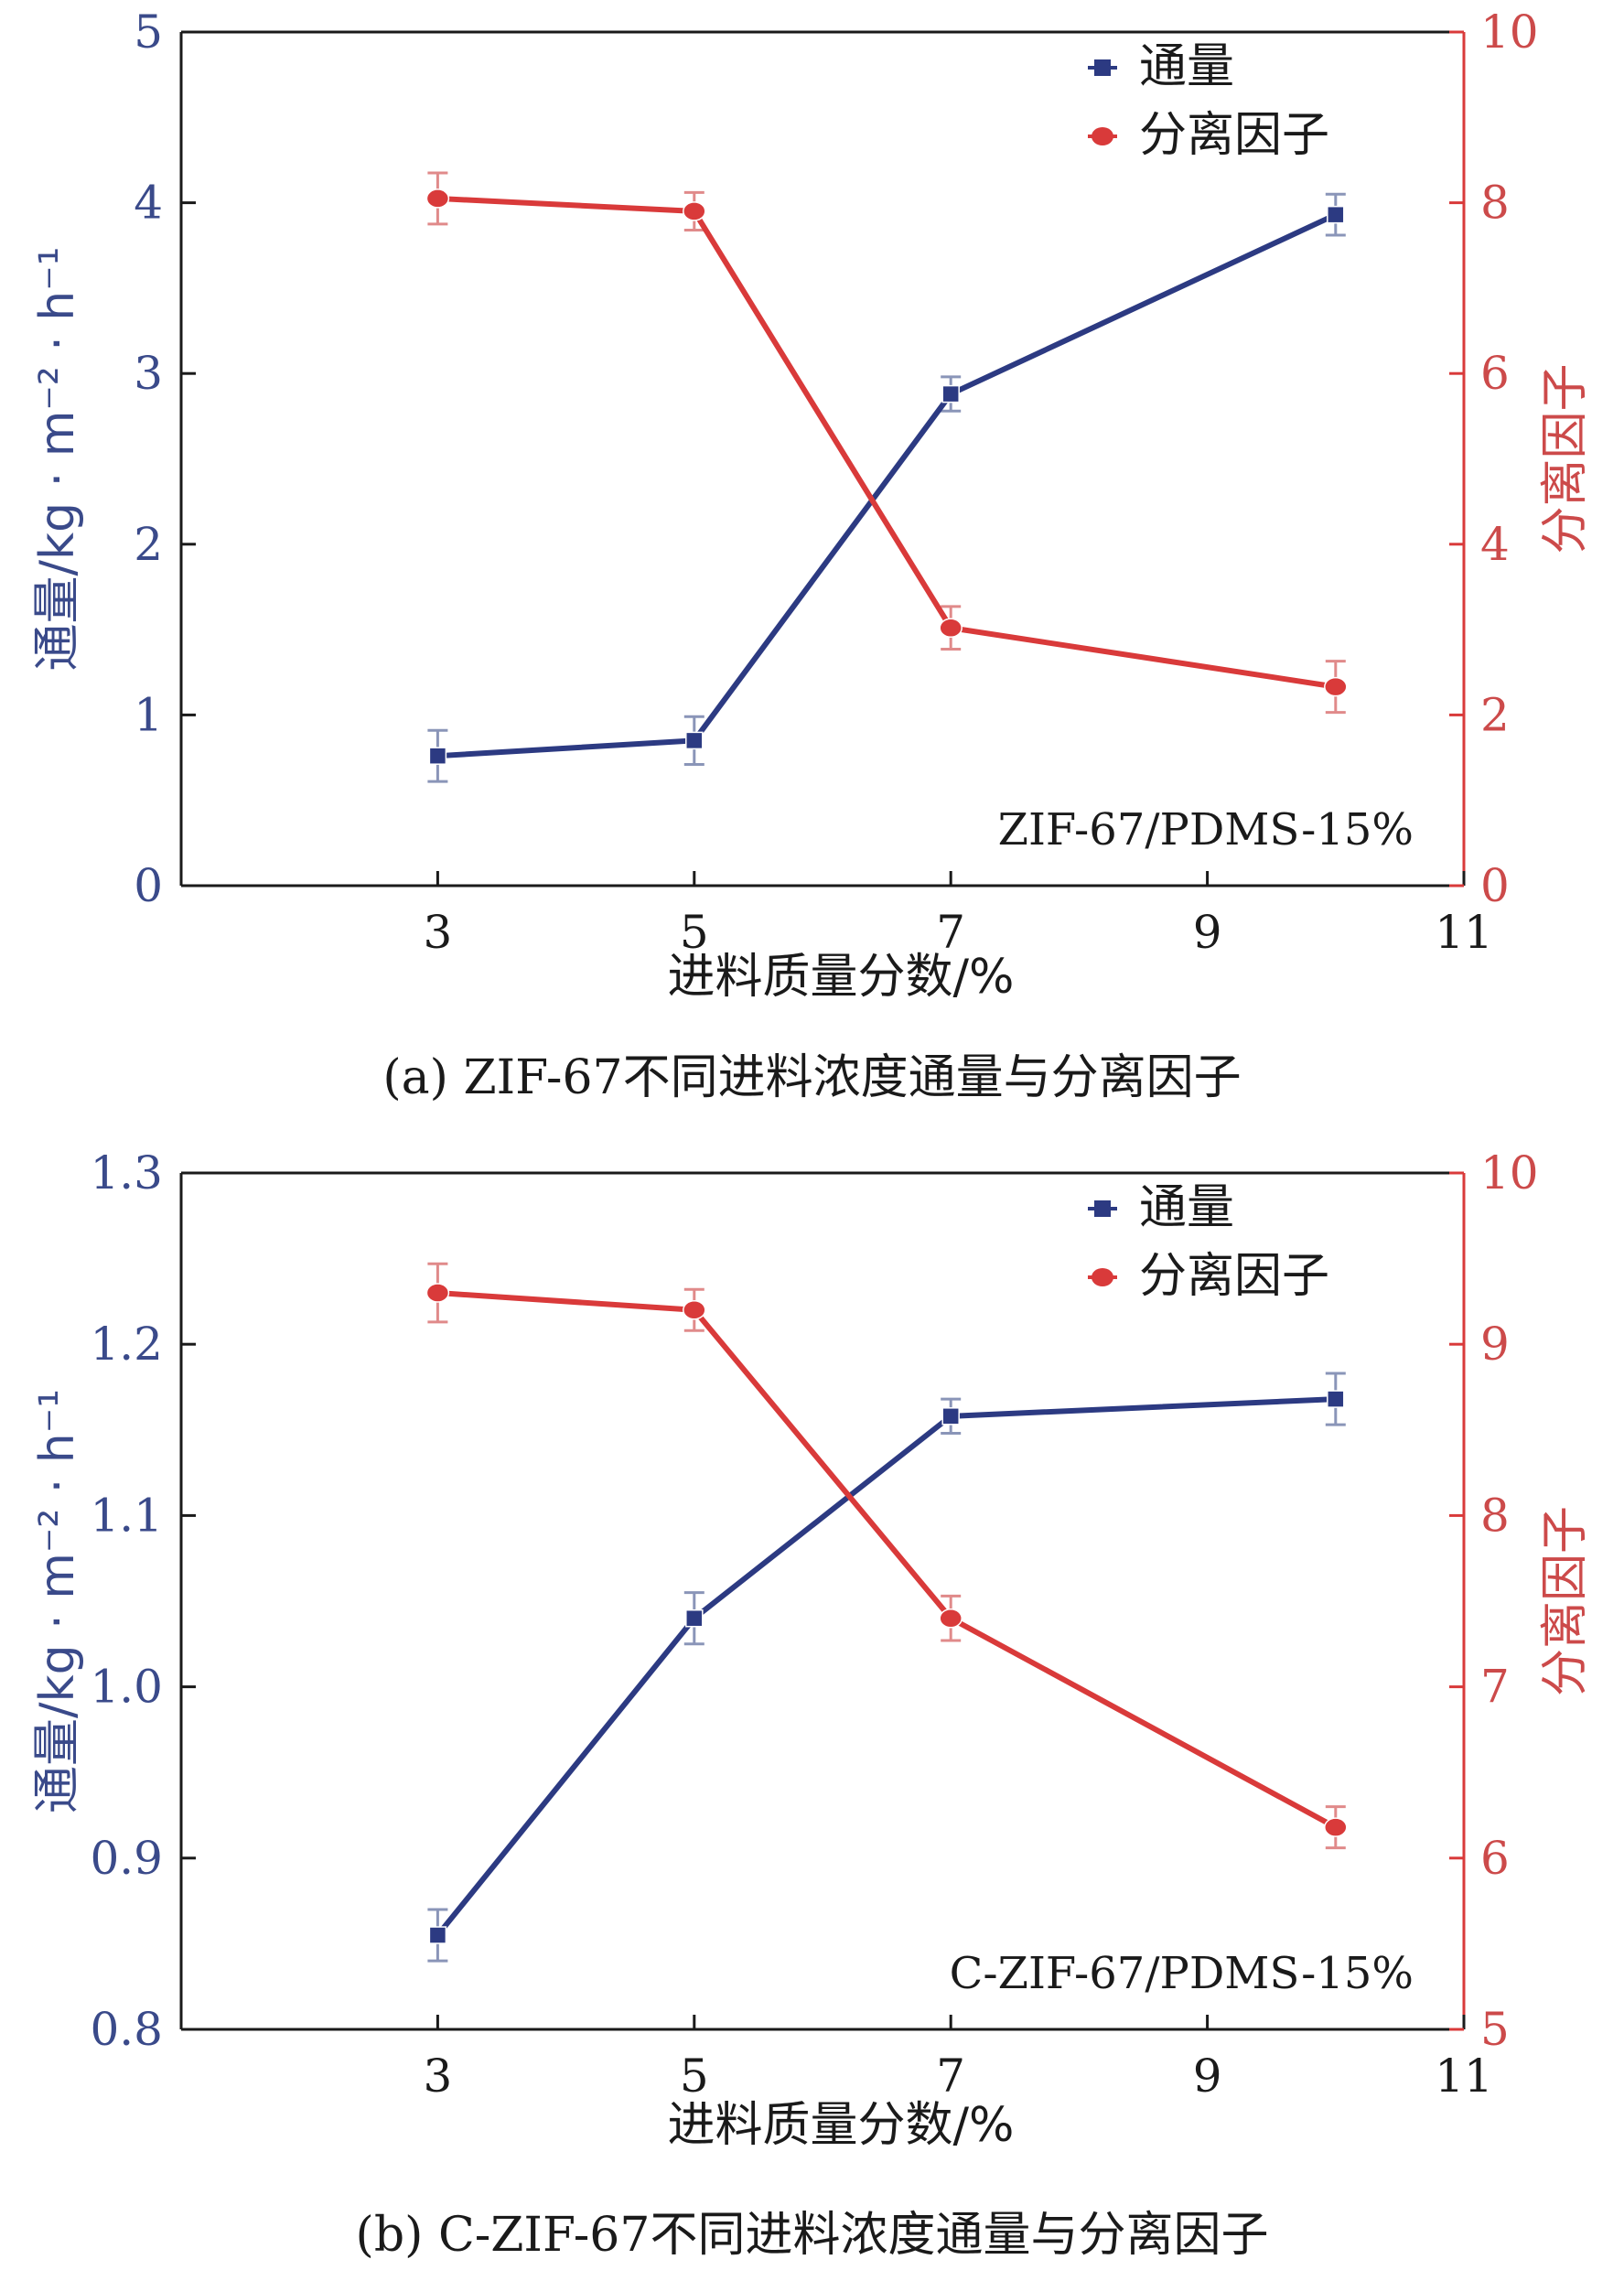 The width and height of the screenshot is (1624, 2270). Describe the element at coordinates (1495, 886) in the screenshot. I see `y-tick-label-right: 0` at that location.